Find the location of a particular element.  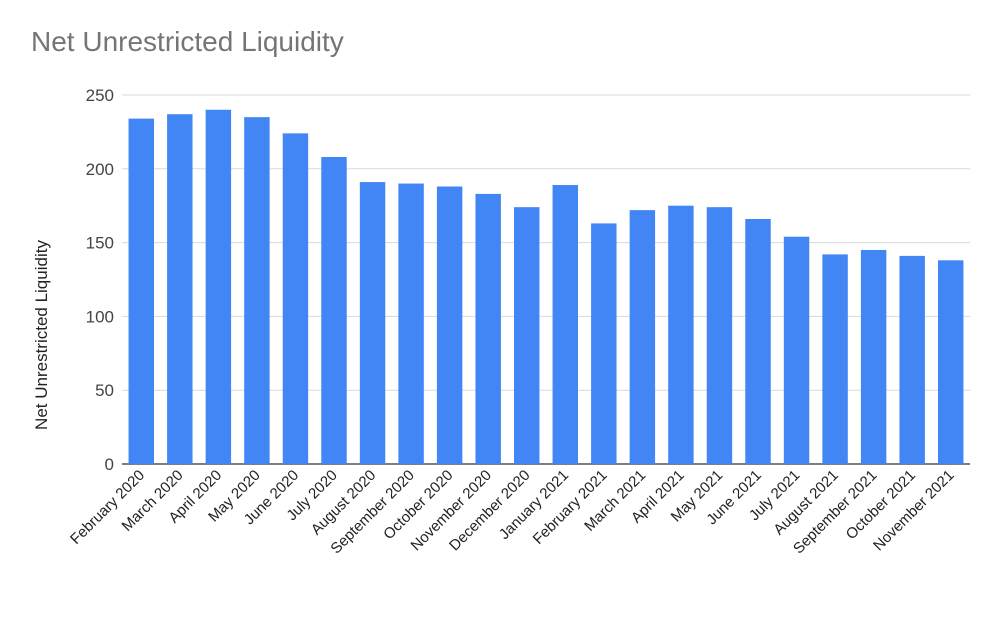

y-tick-label: 250 is located at coordinates (100, 95).